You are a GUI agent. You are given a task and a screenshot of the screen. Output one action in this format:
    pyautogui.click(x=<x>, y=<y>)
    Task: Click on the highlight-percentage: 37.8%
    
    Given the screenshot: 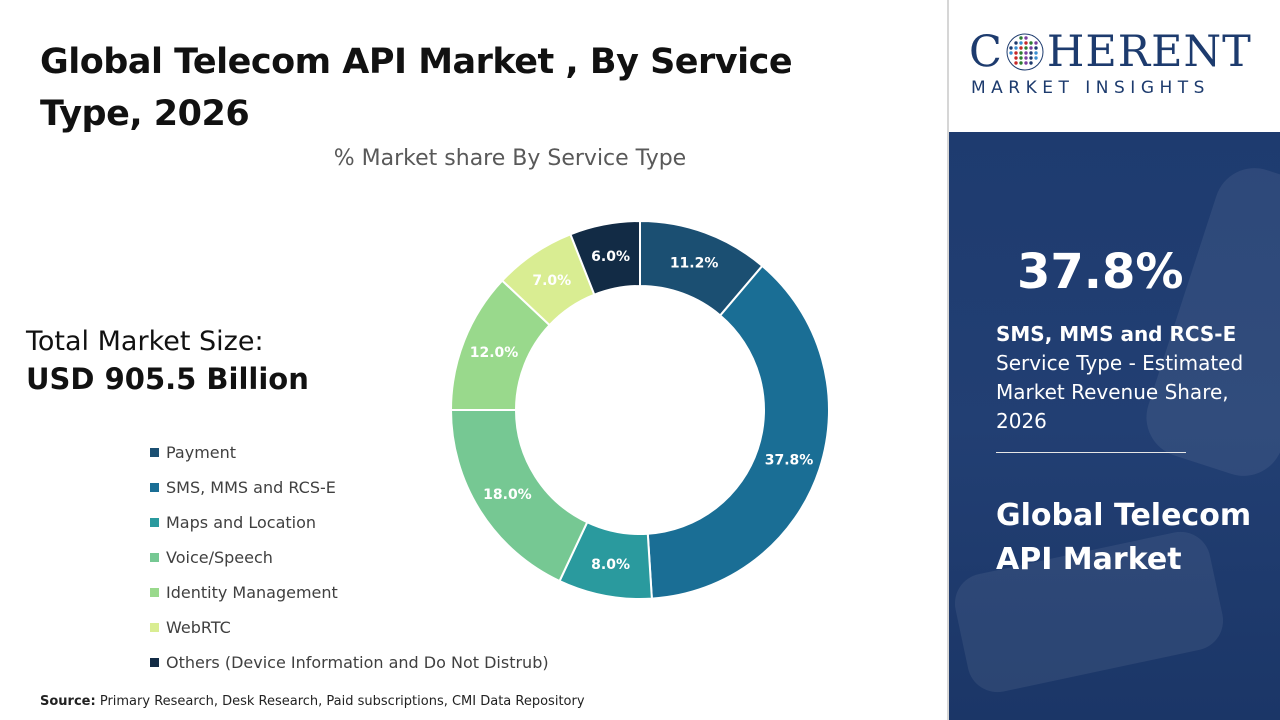 What is the action you would take?
    pyautogui.click(x=1100, y=272)
    